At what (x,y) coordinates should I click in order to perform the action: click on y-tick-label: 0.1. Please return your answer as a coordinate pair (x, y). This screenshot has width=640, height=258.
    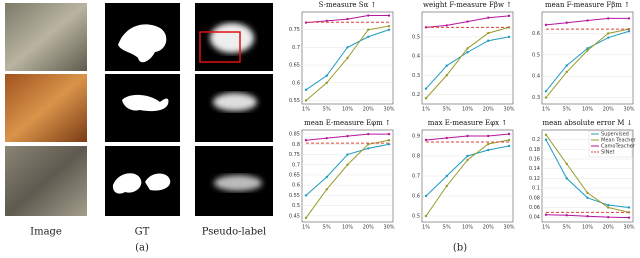
    Looking at the image, I should click on (536, 189).